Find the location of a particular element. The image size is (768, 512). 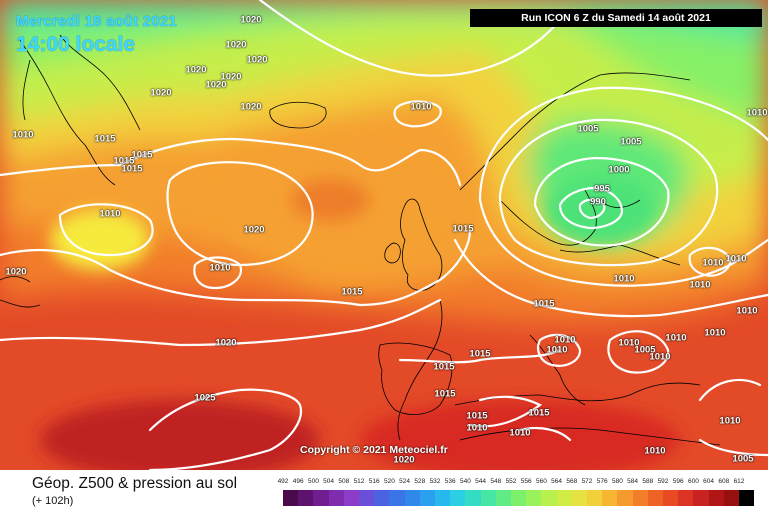

legend-tick-label: 580 is located at coordinates (617, 481).